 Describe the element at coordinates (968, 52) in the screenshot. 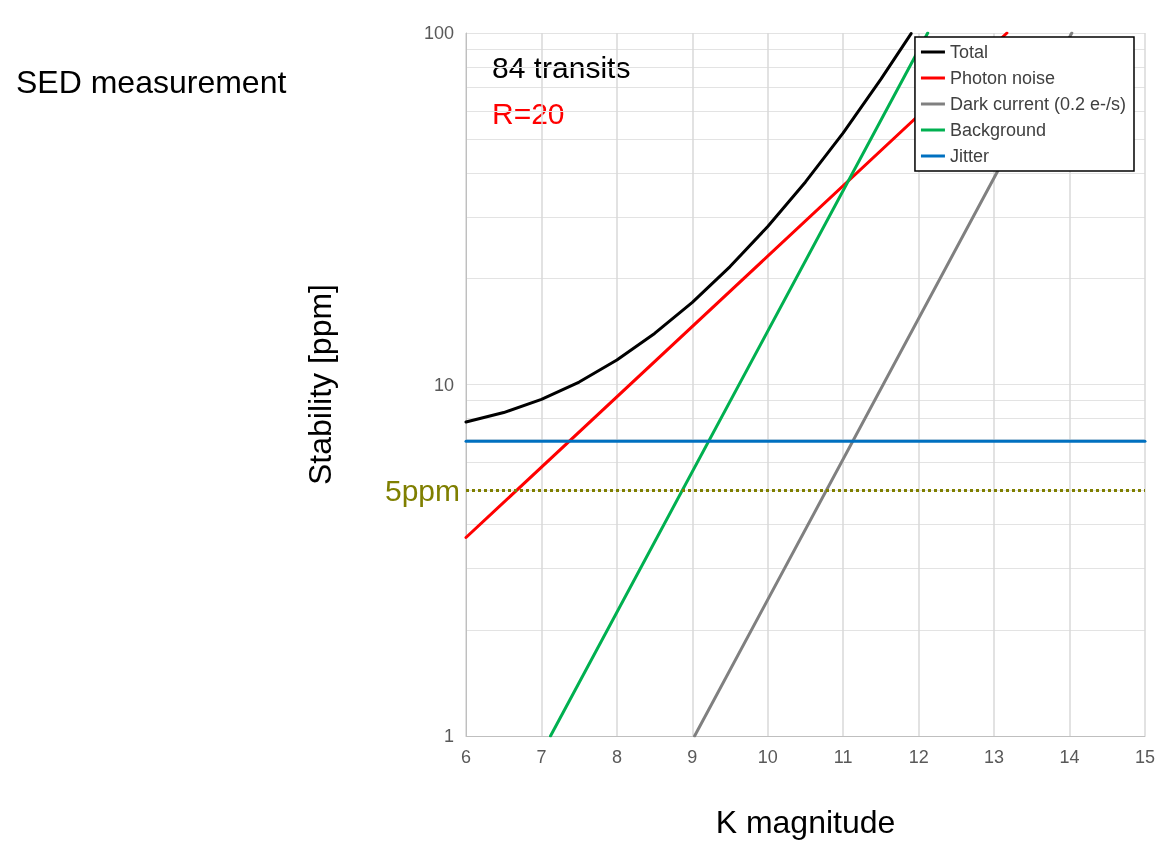

I see `legend-label: Total` at that location.